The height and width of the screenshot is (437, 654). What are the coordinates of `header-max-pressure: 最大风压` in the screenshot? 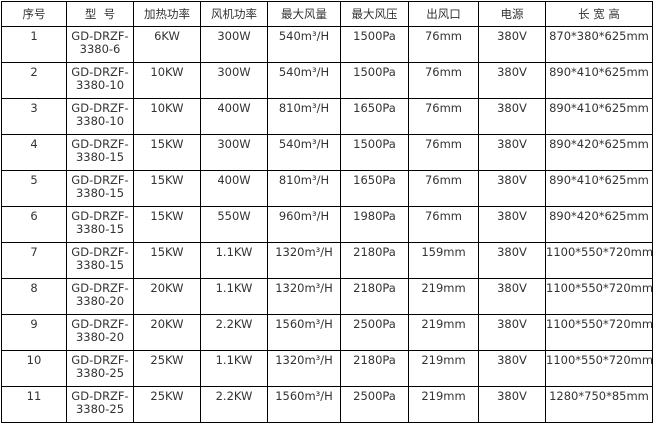 It's located at (374, 14).